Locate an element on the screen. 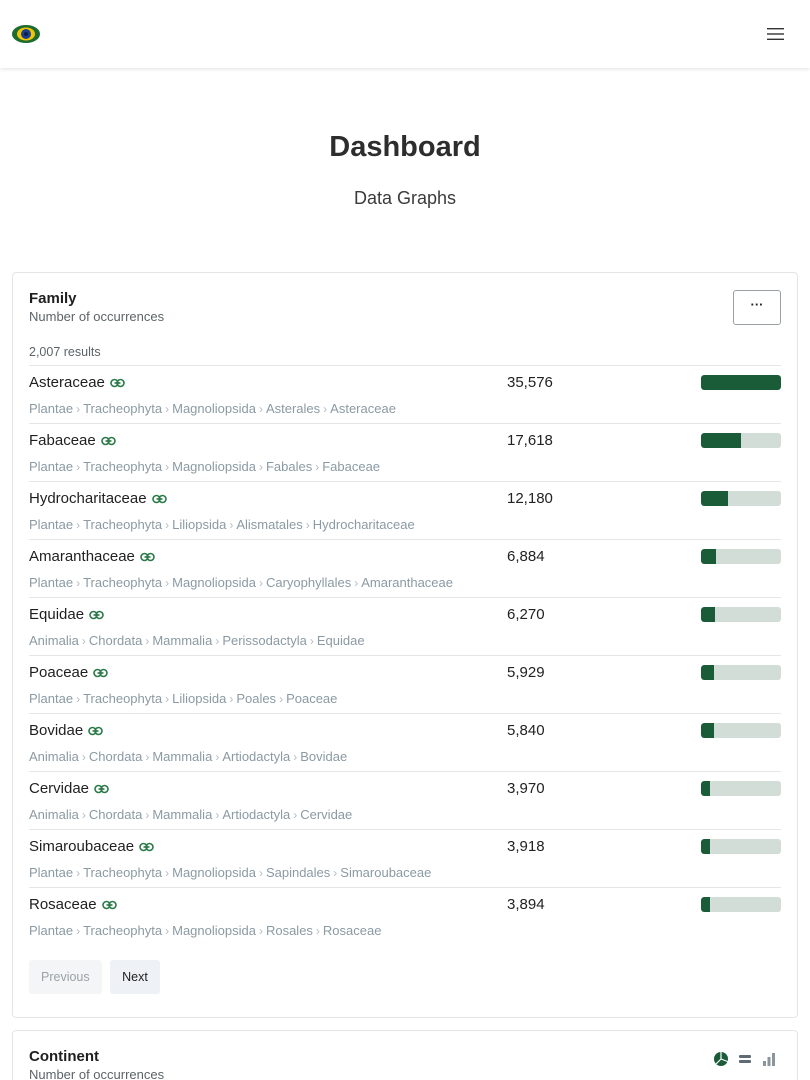  family-name: Hydrocharitaceae is located at coordinates (98, 498).